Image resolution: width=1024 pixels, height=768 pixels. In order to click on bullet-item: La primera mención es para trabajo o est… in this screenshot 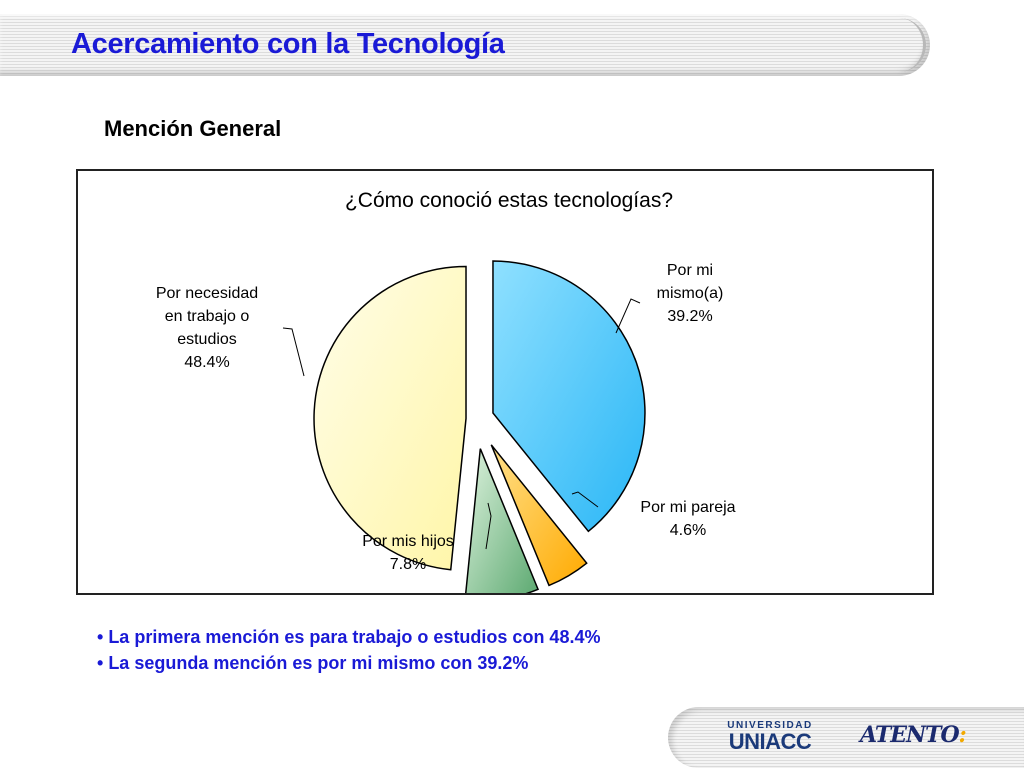, I will do `click(348, 637)`.